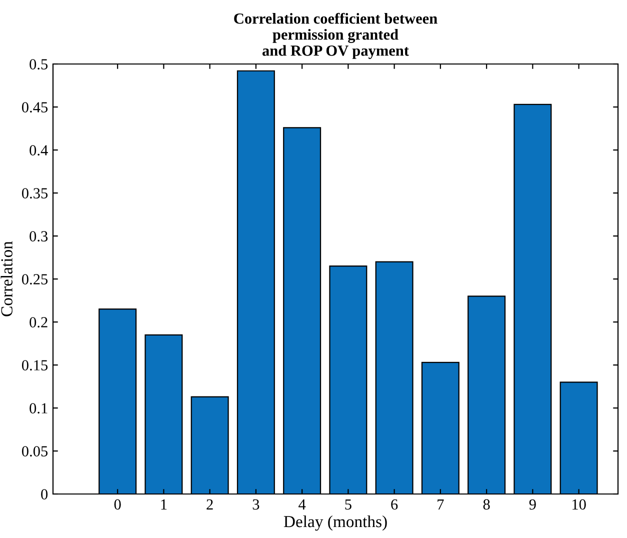 The width and height of the screenshot is (627, 538). Describe the element at coordinates (35, 193) in the screenshot. I see `y-tick-label: 0.35` at that location.